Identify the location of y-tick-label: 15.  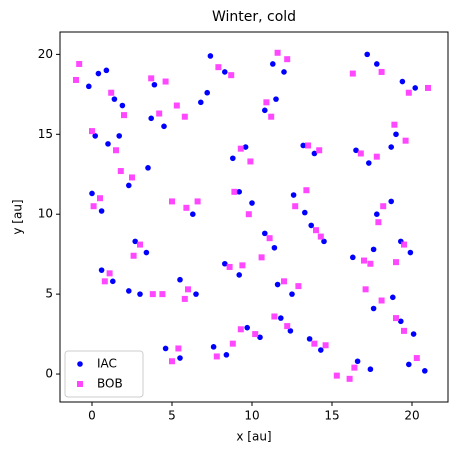
(45, 134).